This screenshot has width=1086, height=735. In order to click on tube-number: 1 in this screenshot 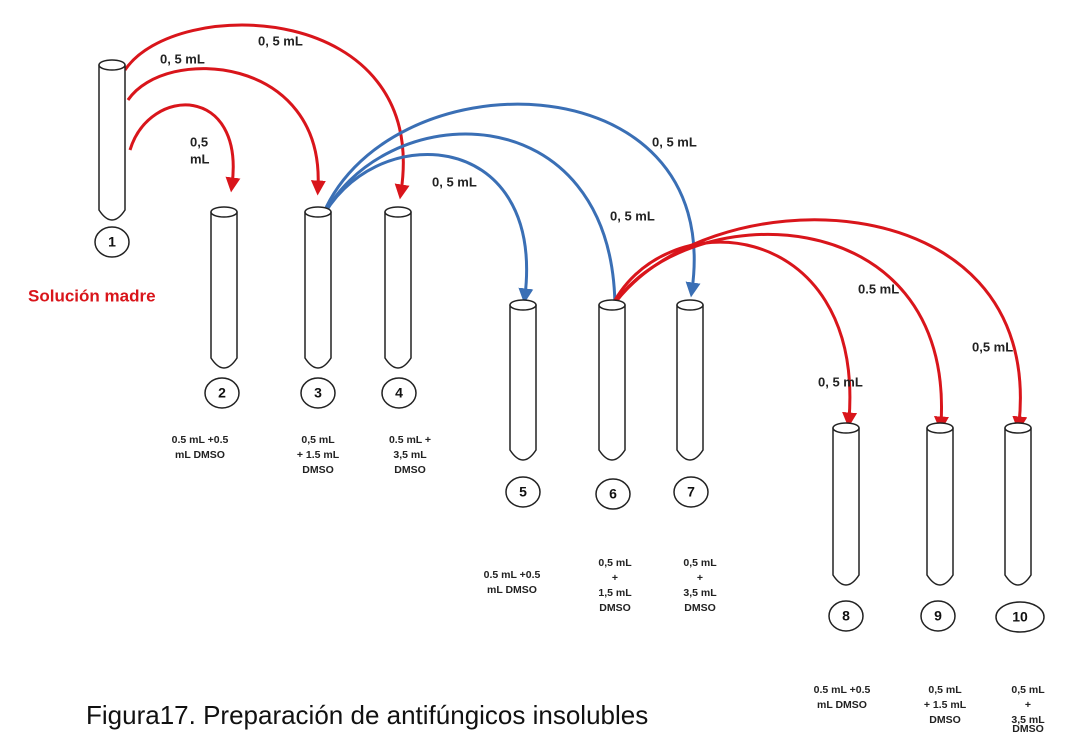, I will do `click(112, 242)`.